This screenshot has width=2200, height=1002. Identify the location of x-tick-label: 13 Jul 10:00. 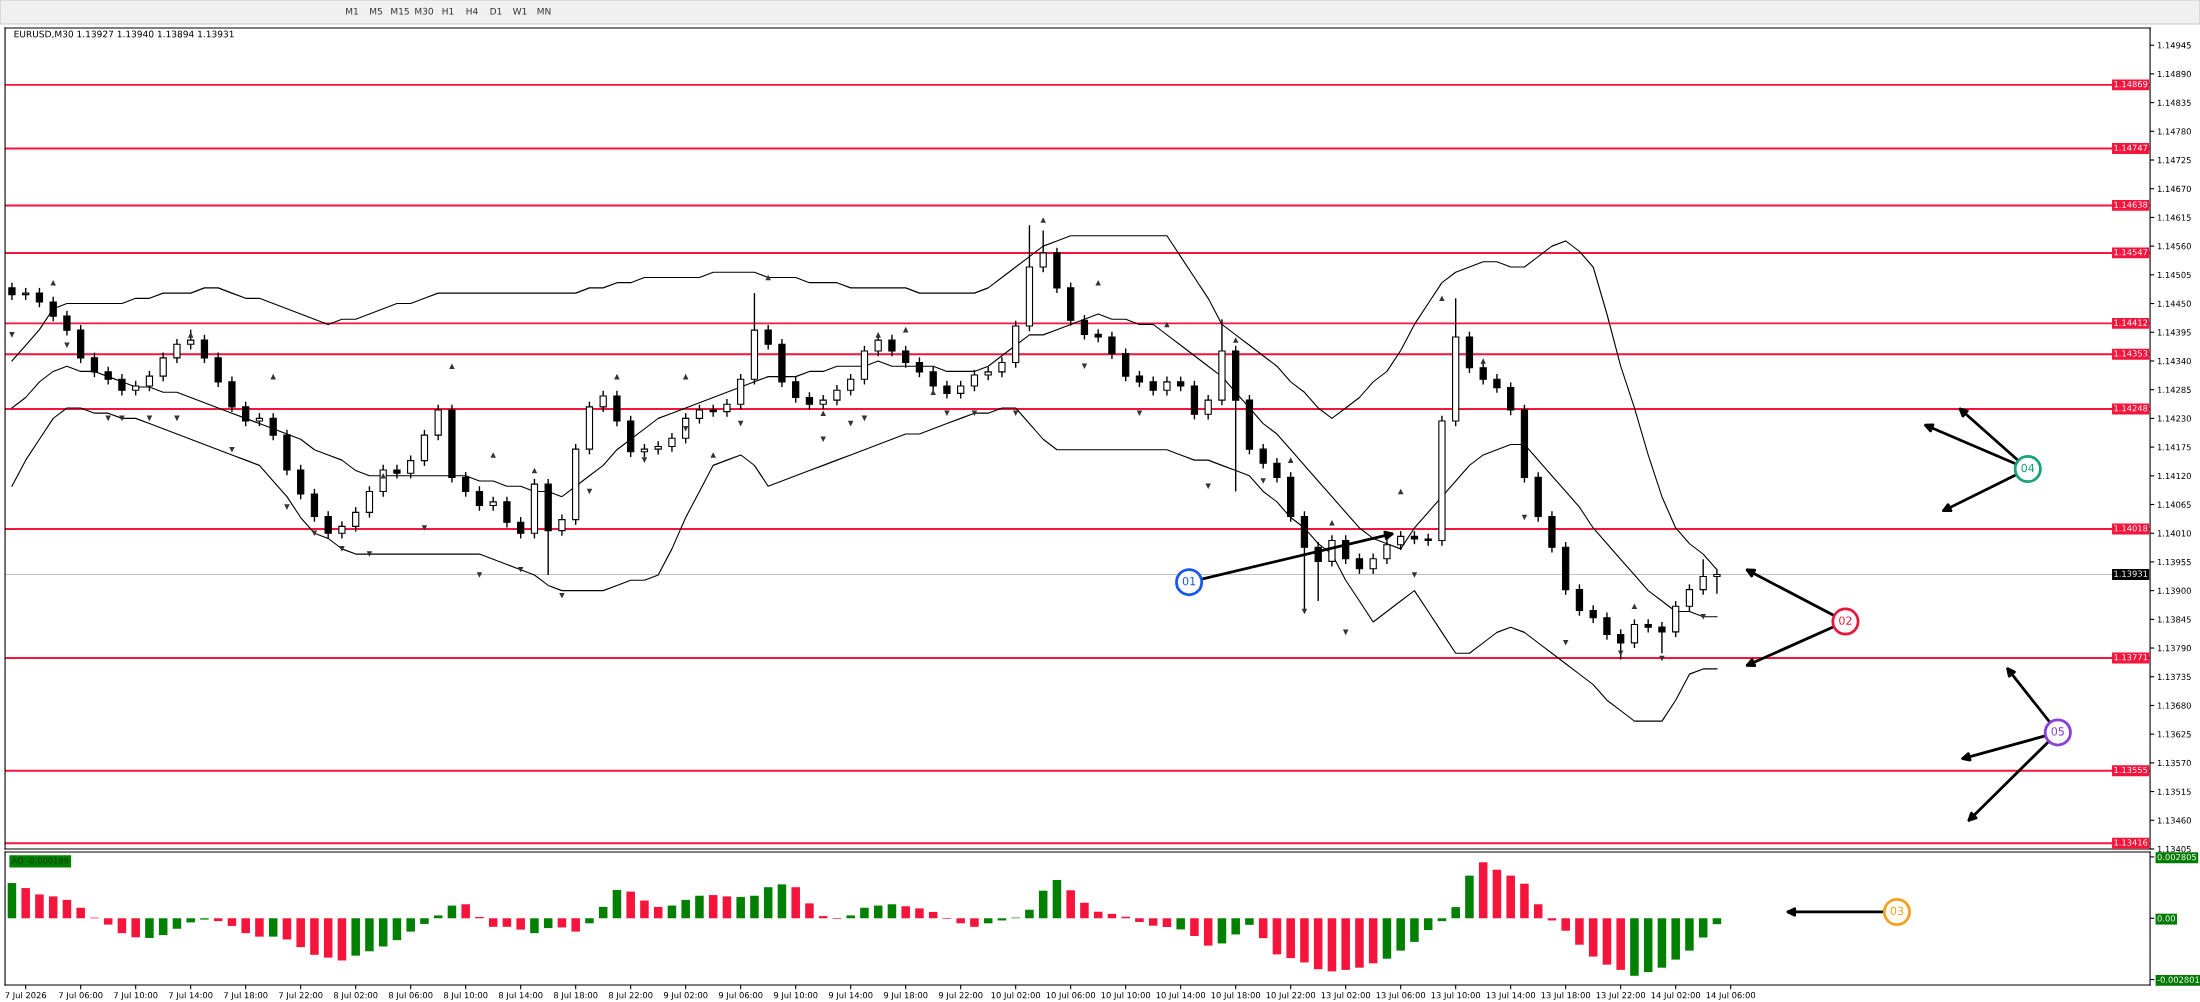
(1456, 995).